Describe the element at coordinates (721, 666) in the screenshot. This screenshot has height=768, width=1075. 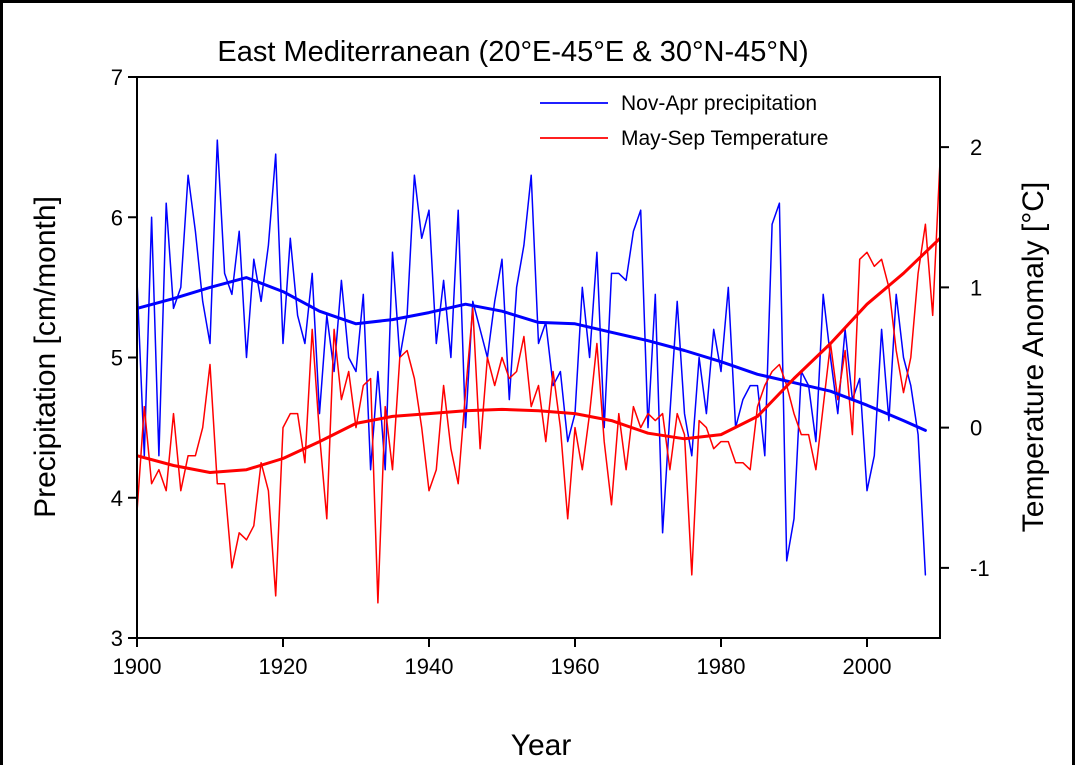
I see `x-tick-label: 1980` at that location.